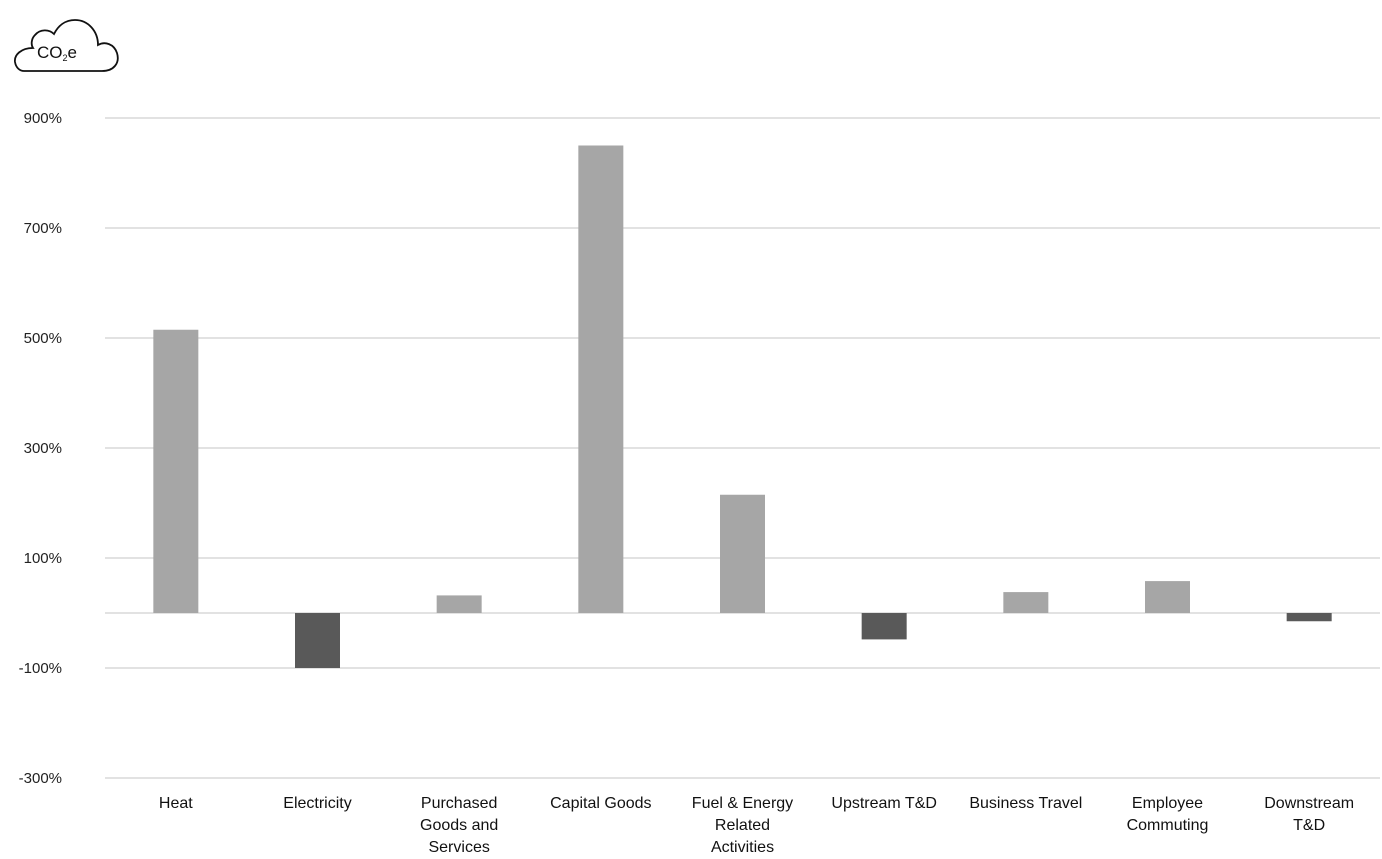 The width and height of the screenshot is (1382, 859). I want to click on co2e-suffix: e, so click(72, 52).